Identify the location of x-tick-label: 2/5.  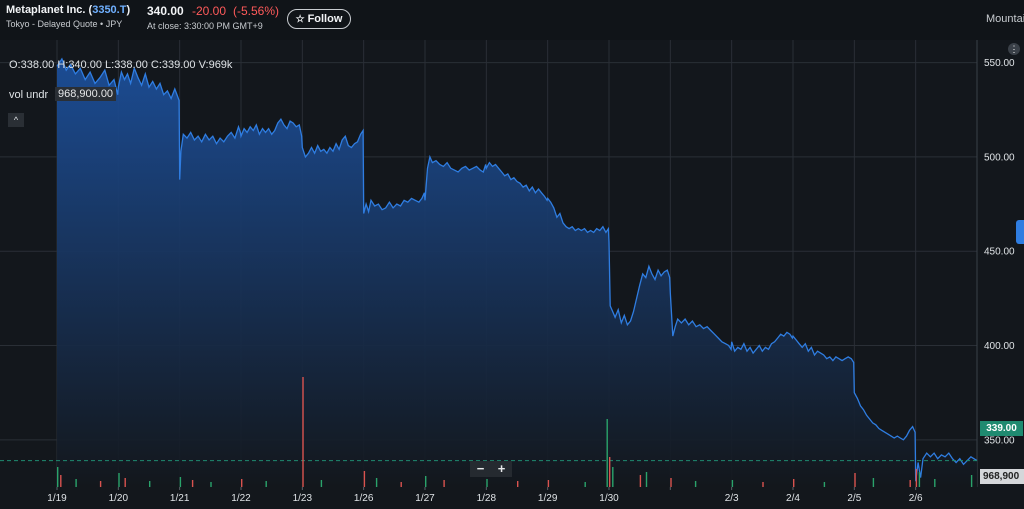
(854, 498).